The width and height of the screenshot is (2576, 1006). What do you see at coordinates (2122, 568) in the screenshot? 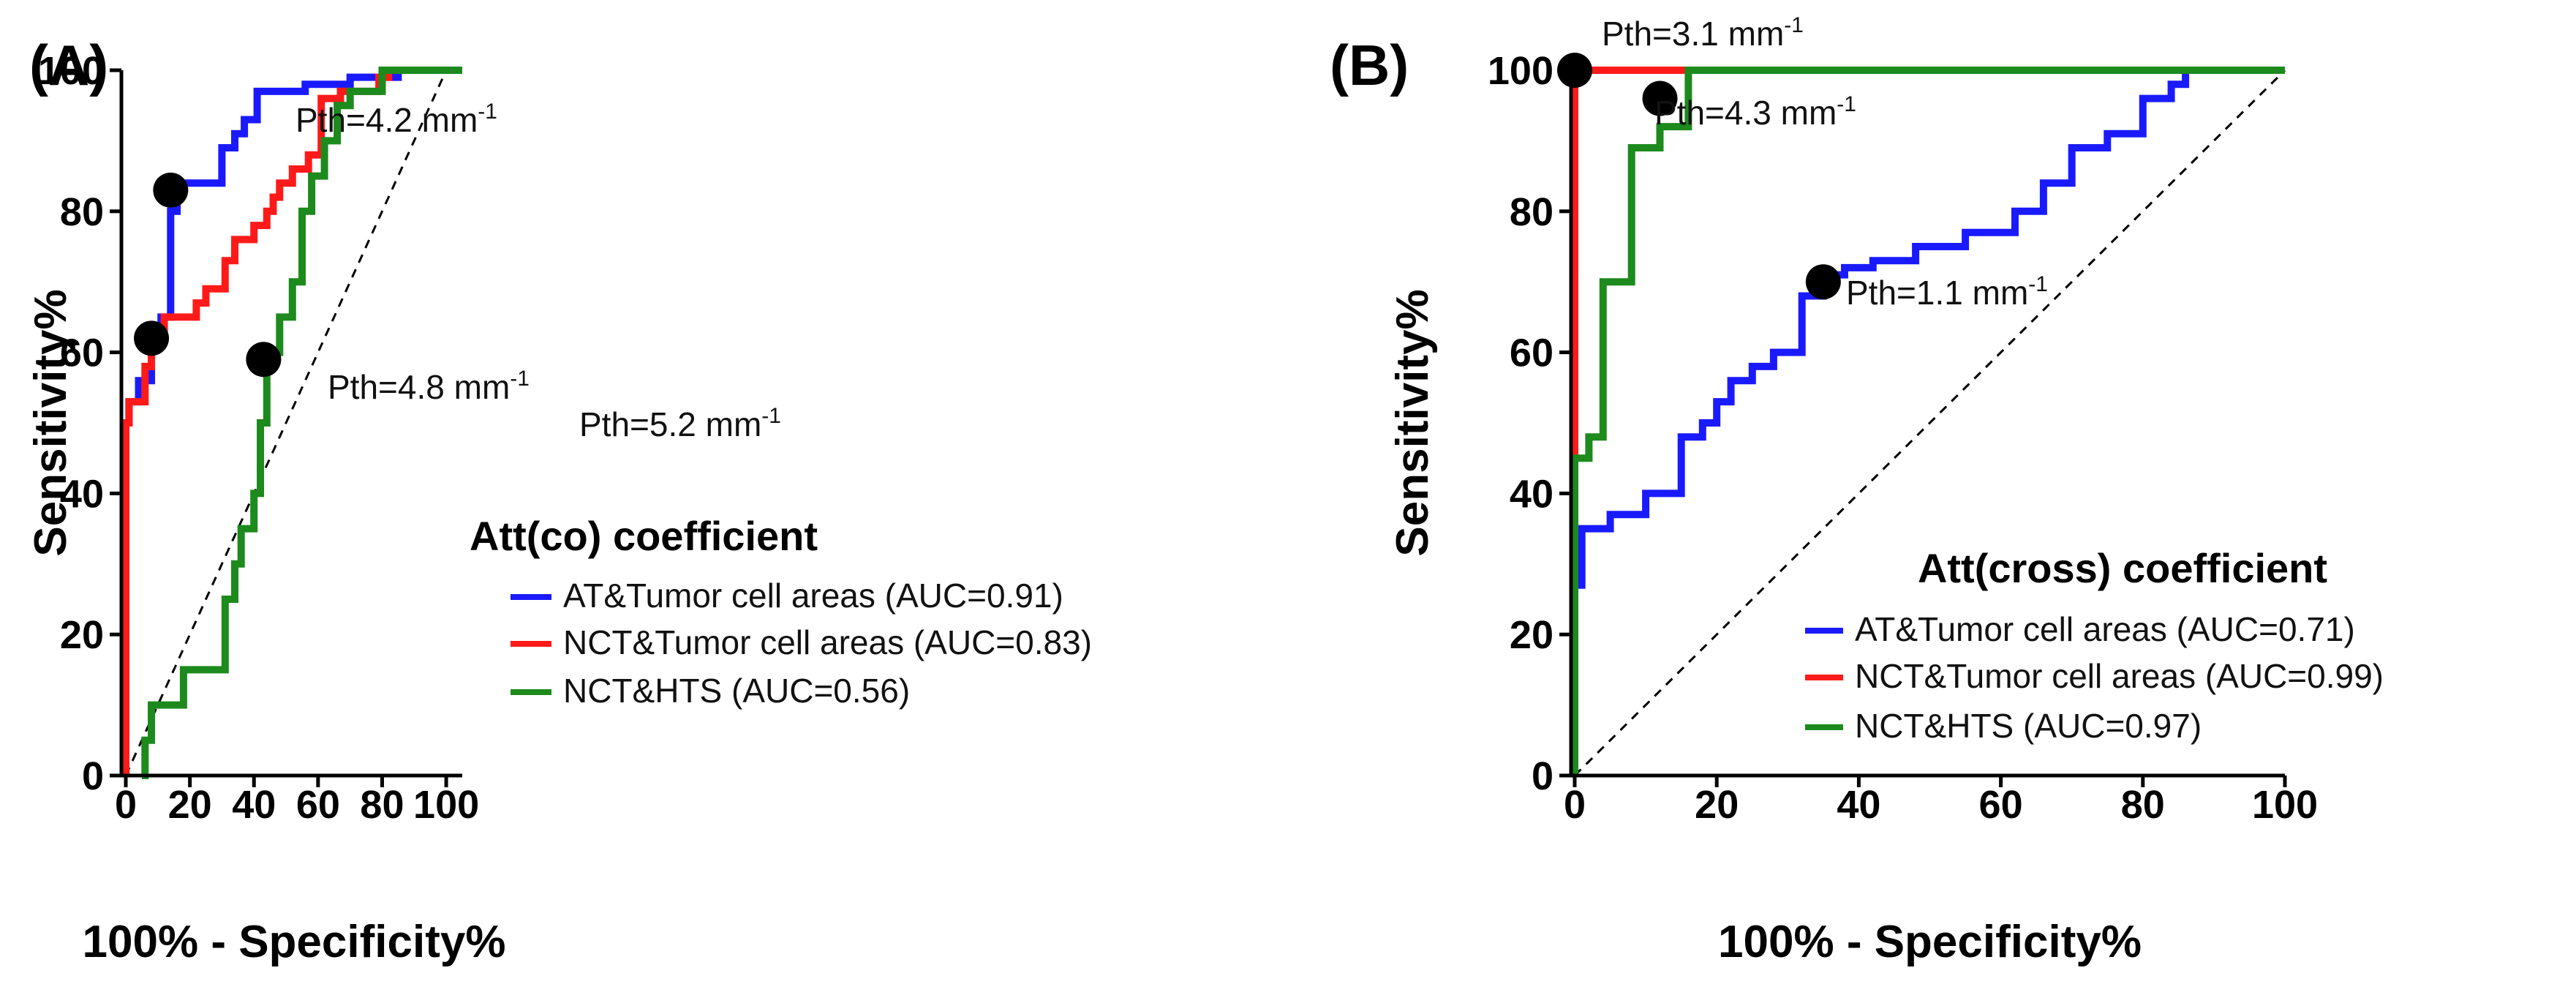
I see `legend-title: Att(cross) coefficient` at bounding box center [2122, 568].